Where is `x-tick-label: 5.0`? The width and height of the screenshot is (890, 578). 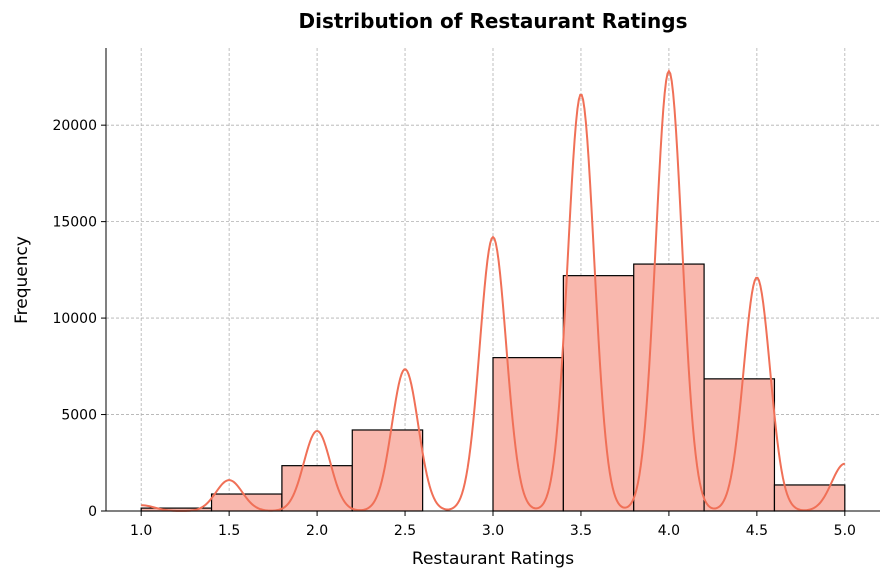
x-tick-label: 5.0 is located at coordinates (845, 531).